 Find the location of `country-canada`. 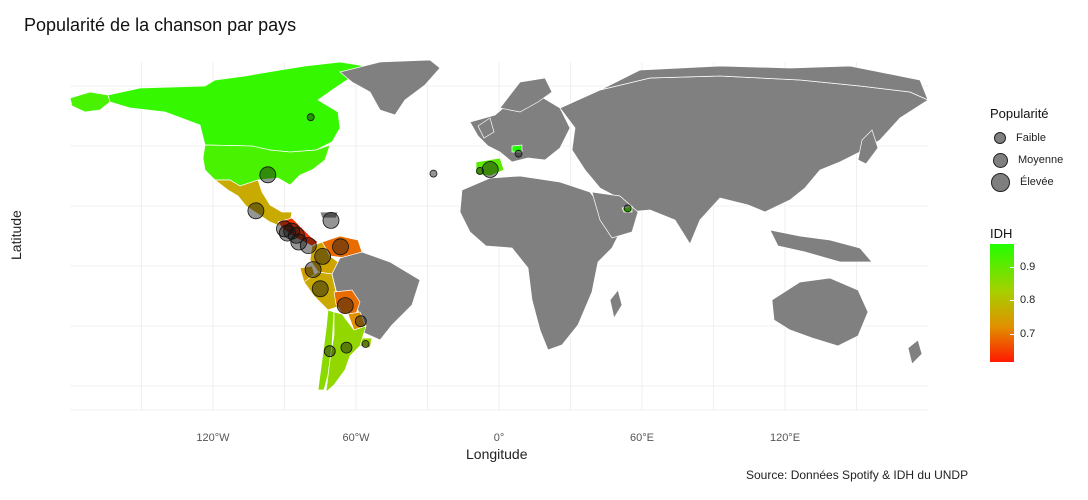

country-canada is located at coordinates (236, 107).